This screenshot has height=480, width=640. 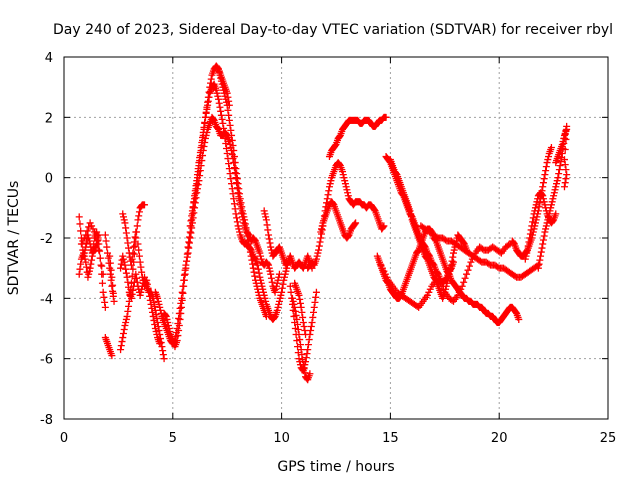 I want to click on y-tick-label: 4, so click(x=49, y=58).